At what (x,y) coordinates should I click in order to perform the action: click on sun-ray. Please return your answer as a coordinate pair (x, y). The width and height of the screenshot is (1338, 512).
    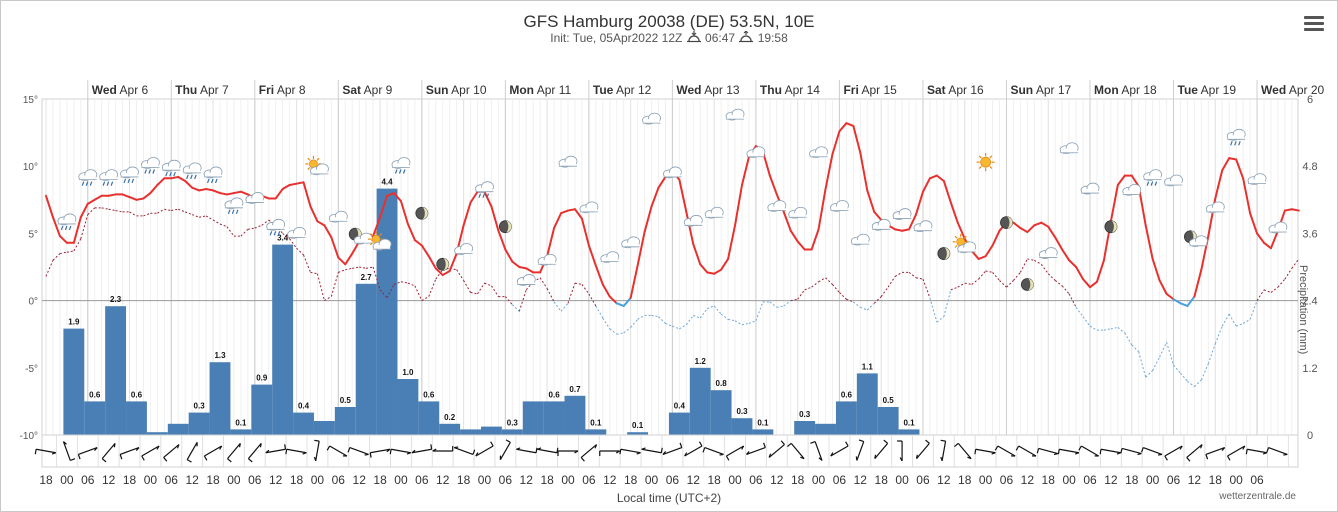
    Looking at the image, I should click on (965, 237).